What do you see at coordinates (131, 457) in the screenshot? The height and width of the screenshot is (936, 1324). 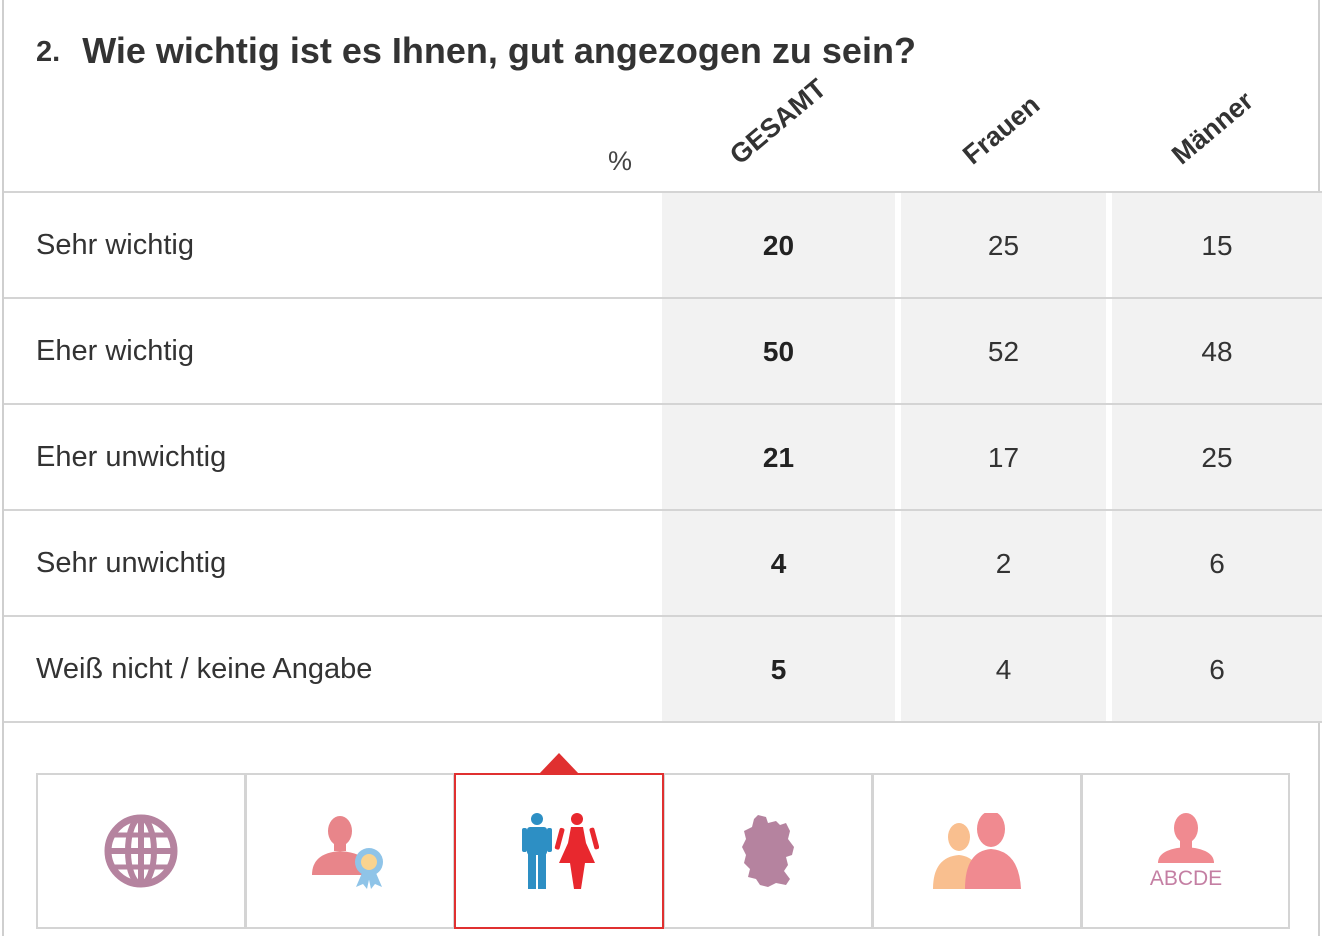 I see `row-label: Eher unwichtig` at bounding box center [131, 457].